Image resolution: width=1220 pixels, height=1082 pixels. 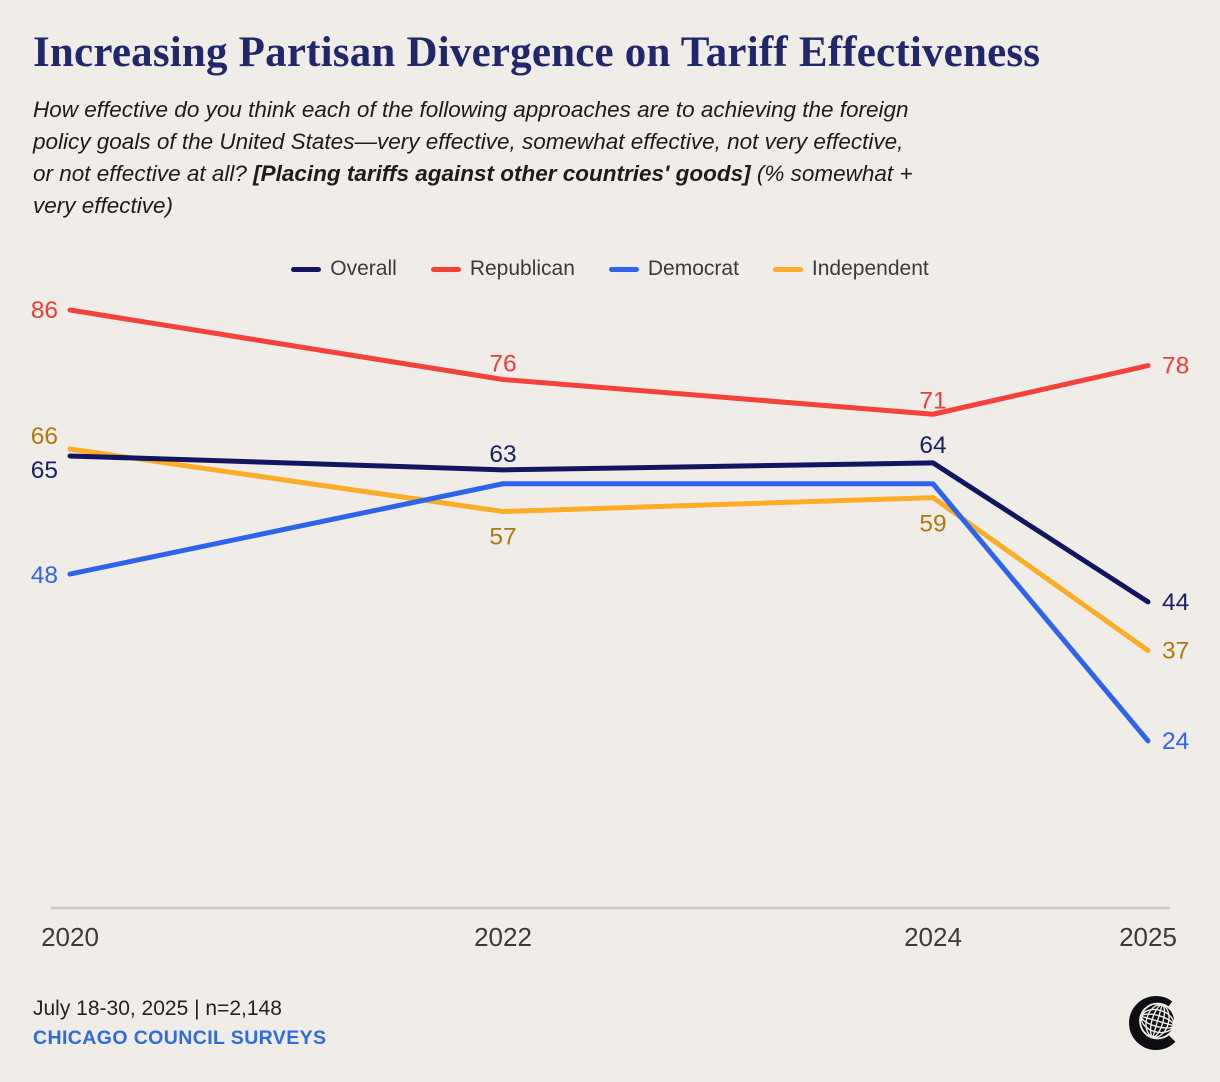 I want to click on chicago-council-globe-logo, so click(x=1152, y=1023).